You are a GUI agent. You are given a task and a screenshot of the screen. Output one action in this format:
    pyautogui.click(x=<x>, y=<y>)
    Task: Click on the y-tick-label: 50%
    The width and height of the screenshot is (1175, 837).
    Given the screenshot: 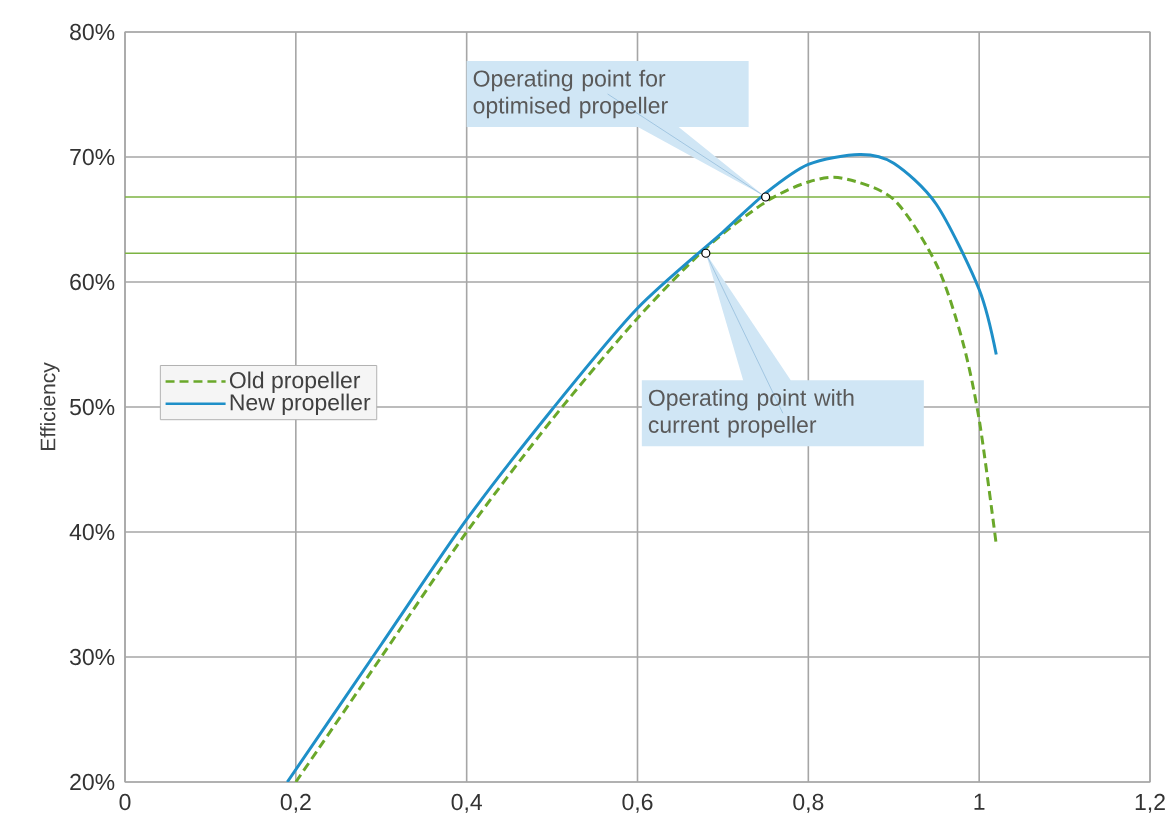 What is the action you would take?
    pyautogui.click(x=92, y=407)
    